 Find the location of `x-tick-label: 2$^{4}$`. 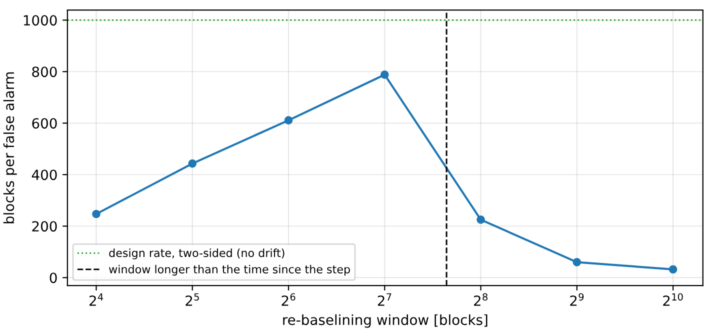

x-tick-label: 2$^{4}$ is located at coordinates (96, 299).